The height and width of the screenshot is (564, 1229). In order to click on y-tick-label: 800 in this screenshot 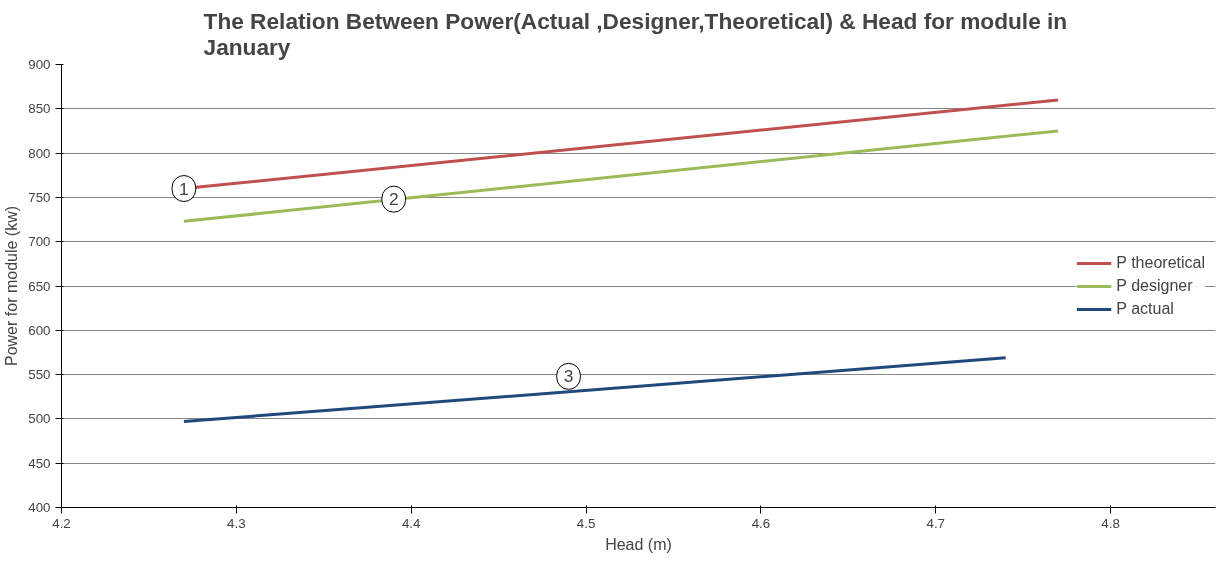, I will do `click(39, 153)`.